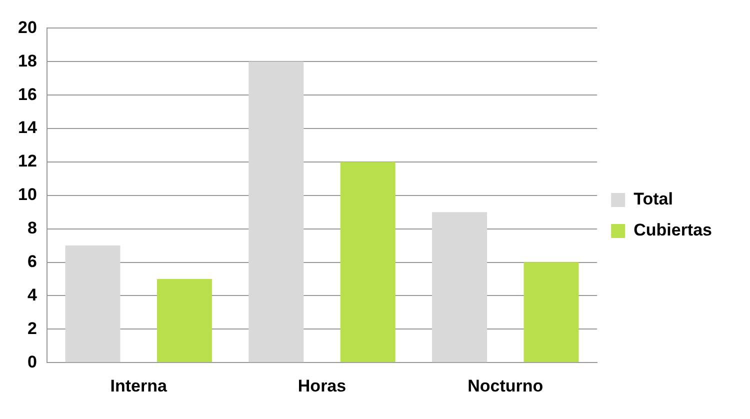 This screenshot has width=750, height=419. Describe the element at coordinates (506, 386) in the screenshot. I see `x-tick-label: Nocturno` at that location.